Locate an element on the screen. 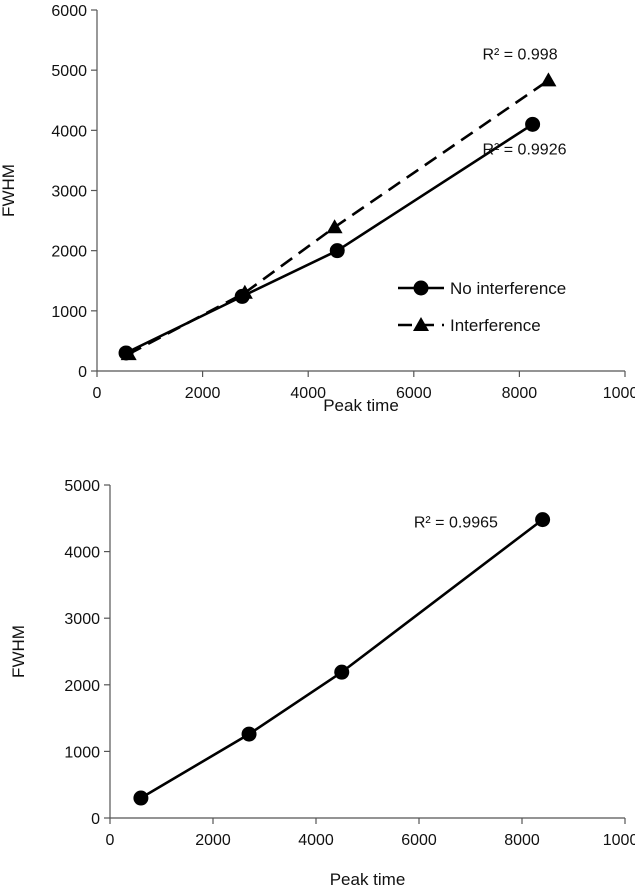 The width and height of the screenshot is (635, 892). legend-label: No interference is located at coordinates (508, 288).